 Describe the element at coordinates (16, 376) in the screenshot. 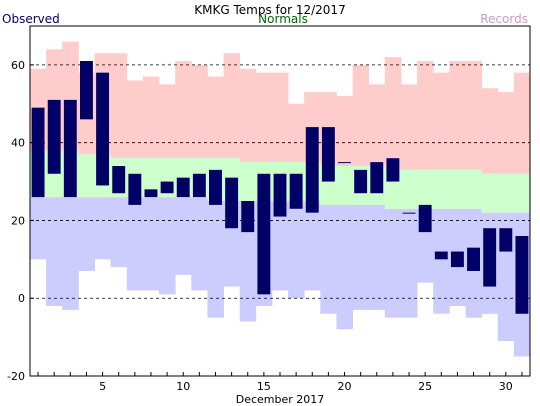

I see `y-tick-label: -20` at that location.